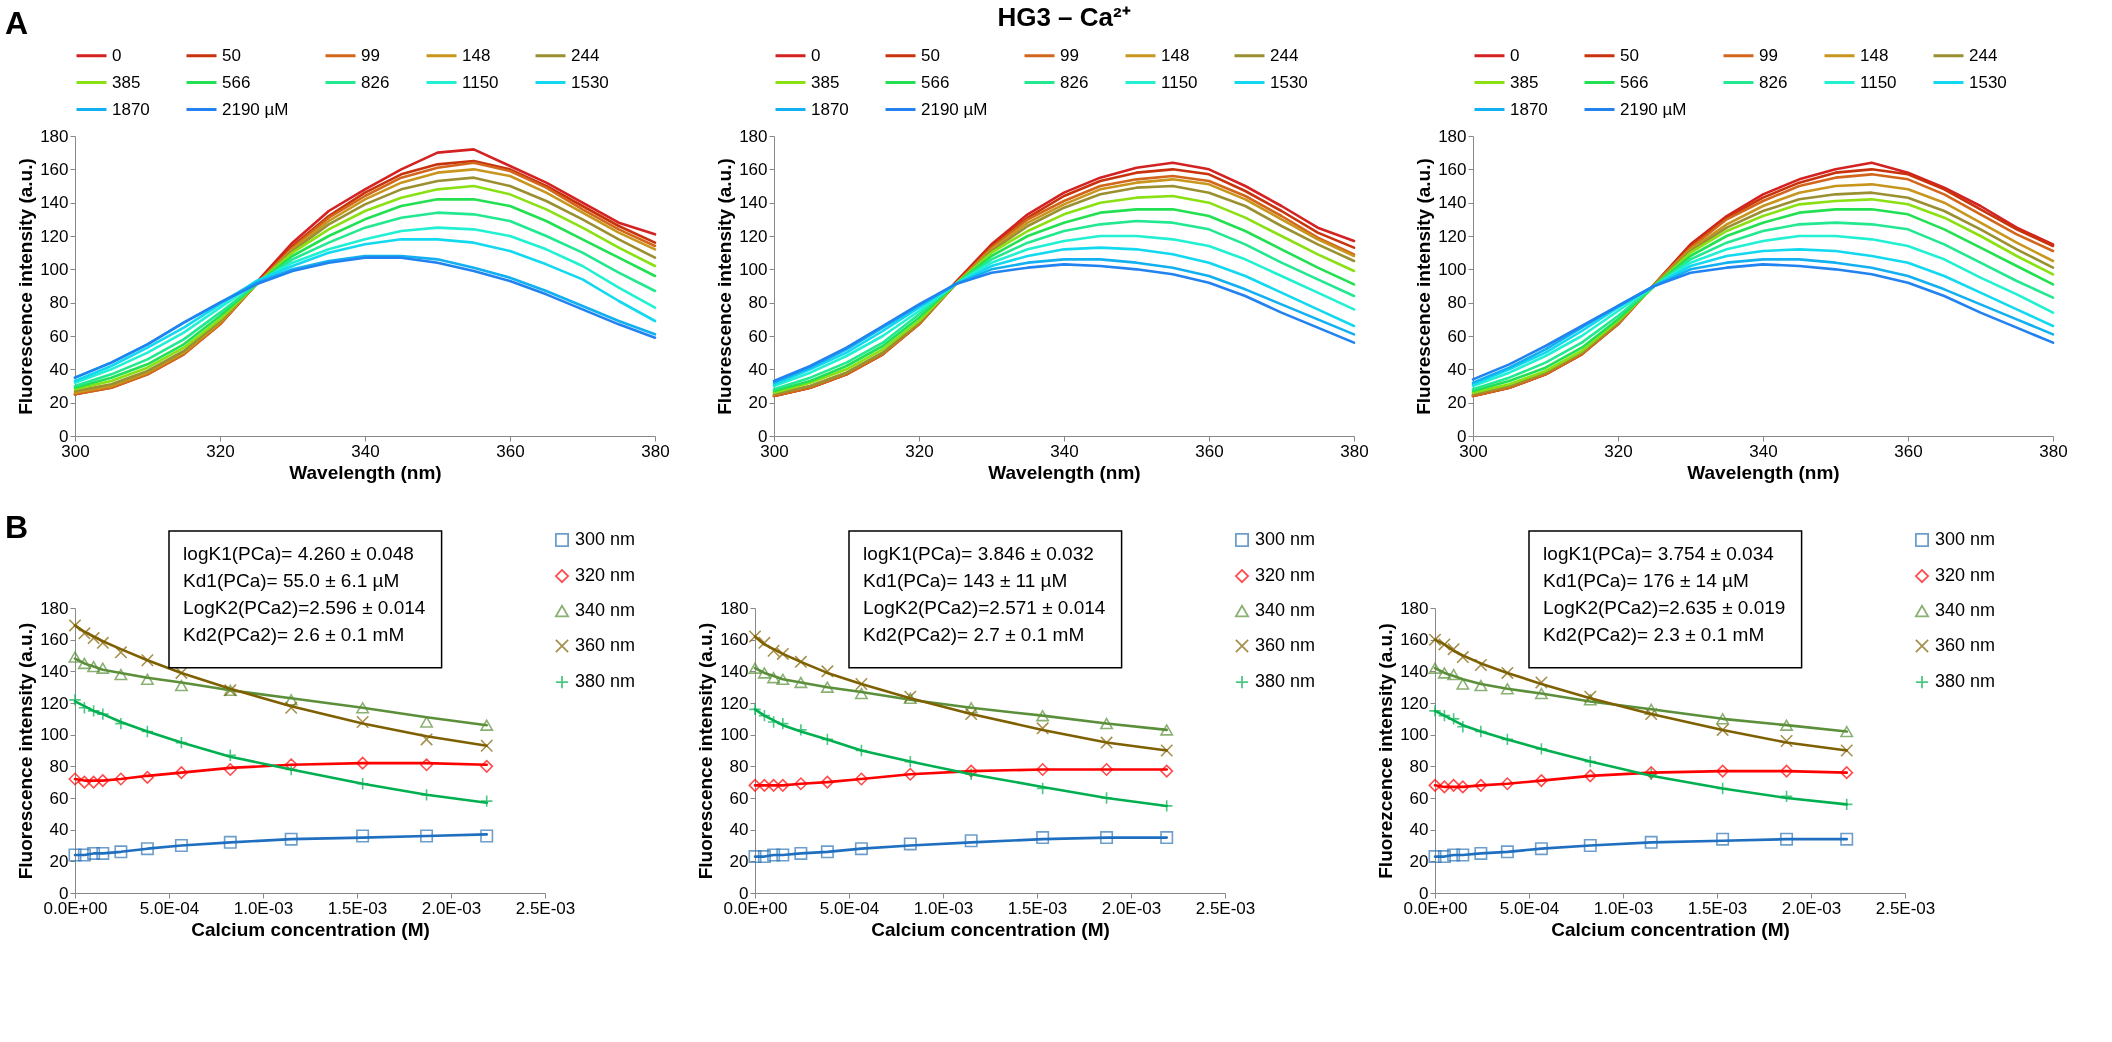 This screenshot has height=1042, width=2112. What do you see at coordinates (17, 527) in the screenshot?
I see `text: B` at bounding box center [17, 527].